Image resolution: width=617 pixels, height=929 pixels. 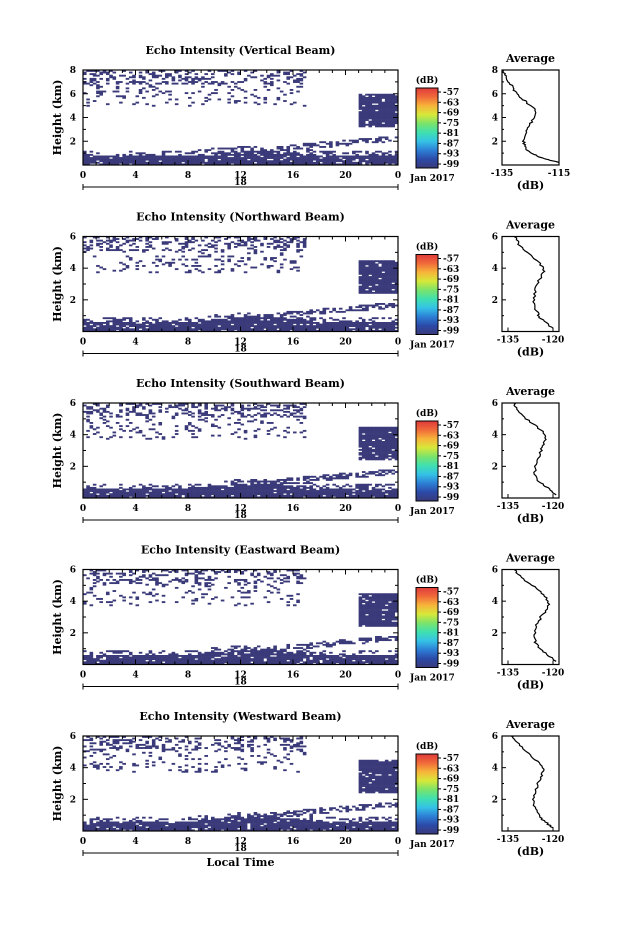 What do you see at coordinates (451, 436) in the screenshot?
I see `colorbar-tick-label: -63` at bounding box center [451, 436].